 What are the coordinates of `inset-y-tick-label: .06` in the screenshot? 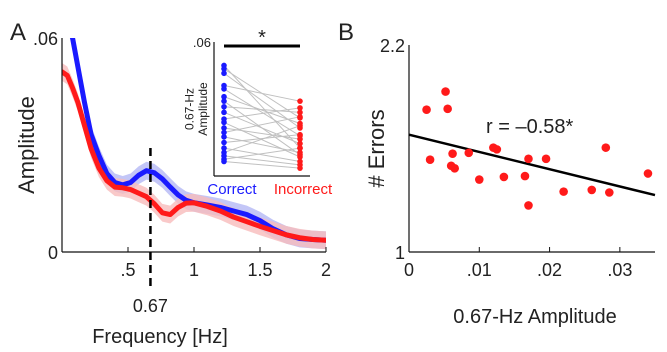 It's located at (202, 42).